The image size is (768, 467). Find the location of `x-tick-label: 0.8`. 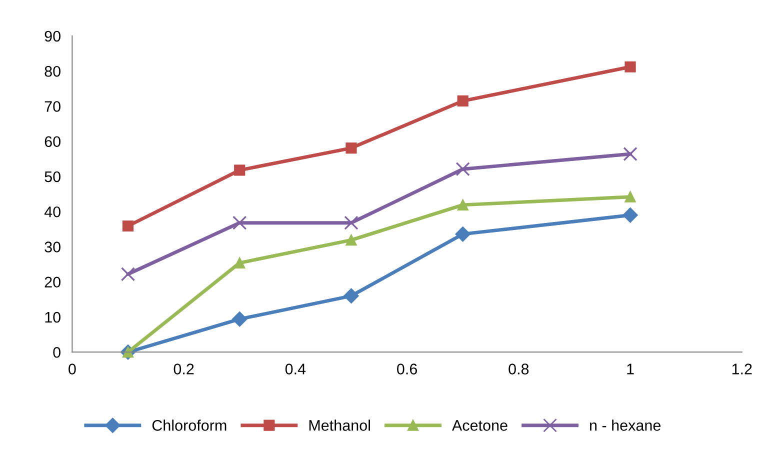

x-tick-label: 0.8 is located at coordinates (518, 369).